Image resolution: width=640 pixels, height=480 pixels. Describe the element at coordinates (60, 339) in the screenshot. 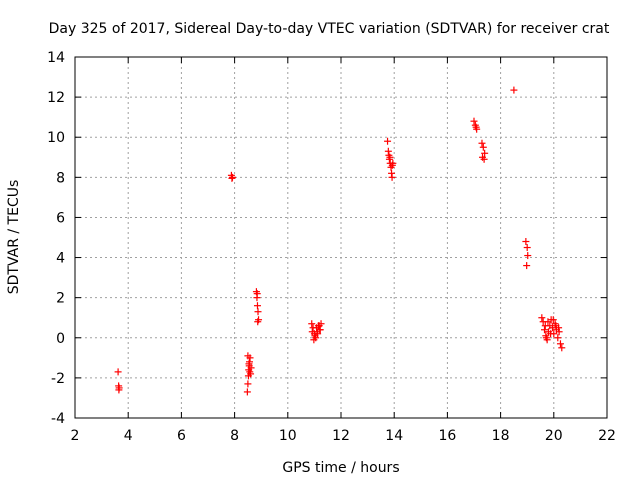

I see `y-tick-label: 0` at that location.